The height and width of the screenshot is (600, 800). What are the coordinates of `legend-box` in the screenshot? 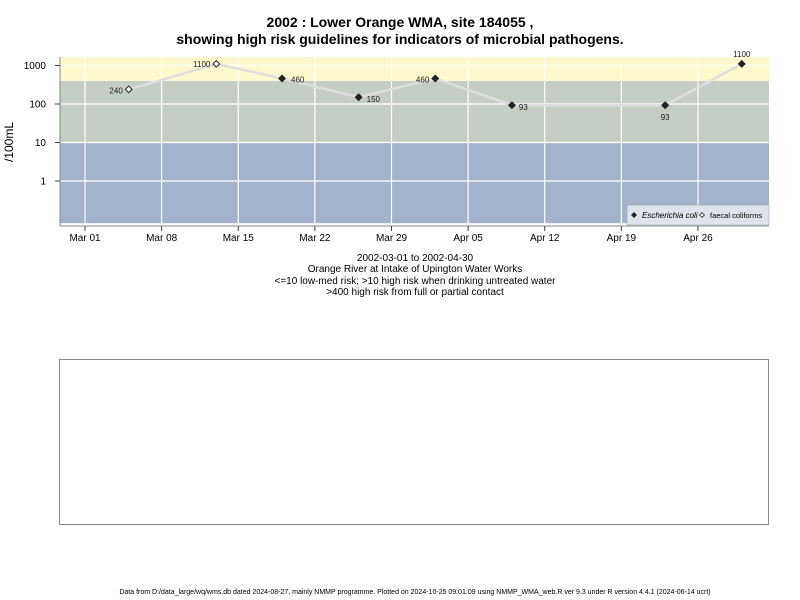 It's located at (698, 215).